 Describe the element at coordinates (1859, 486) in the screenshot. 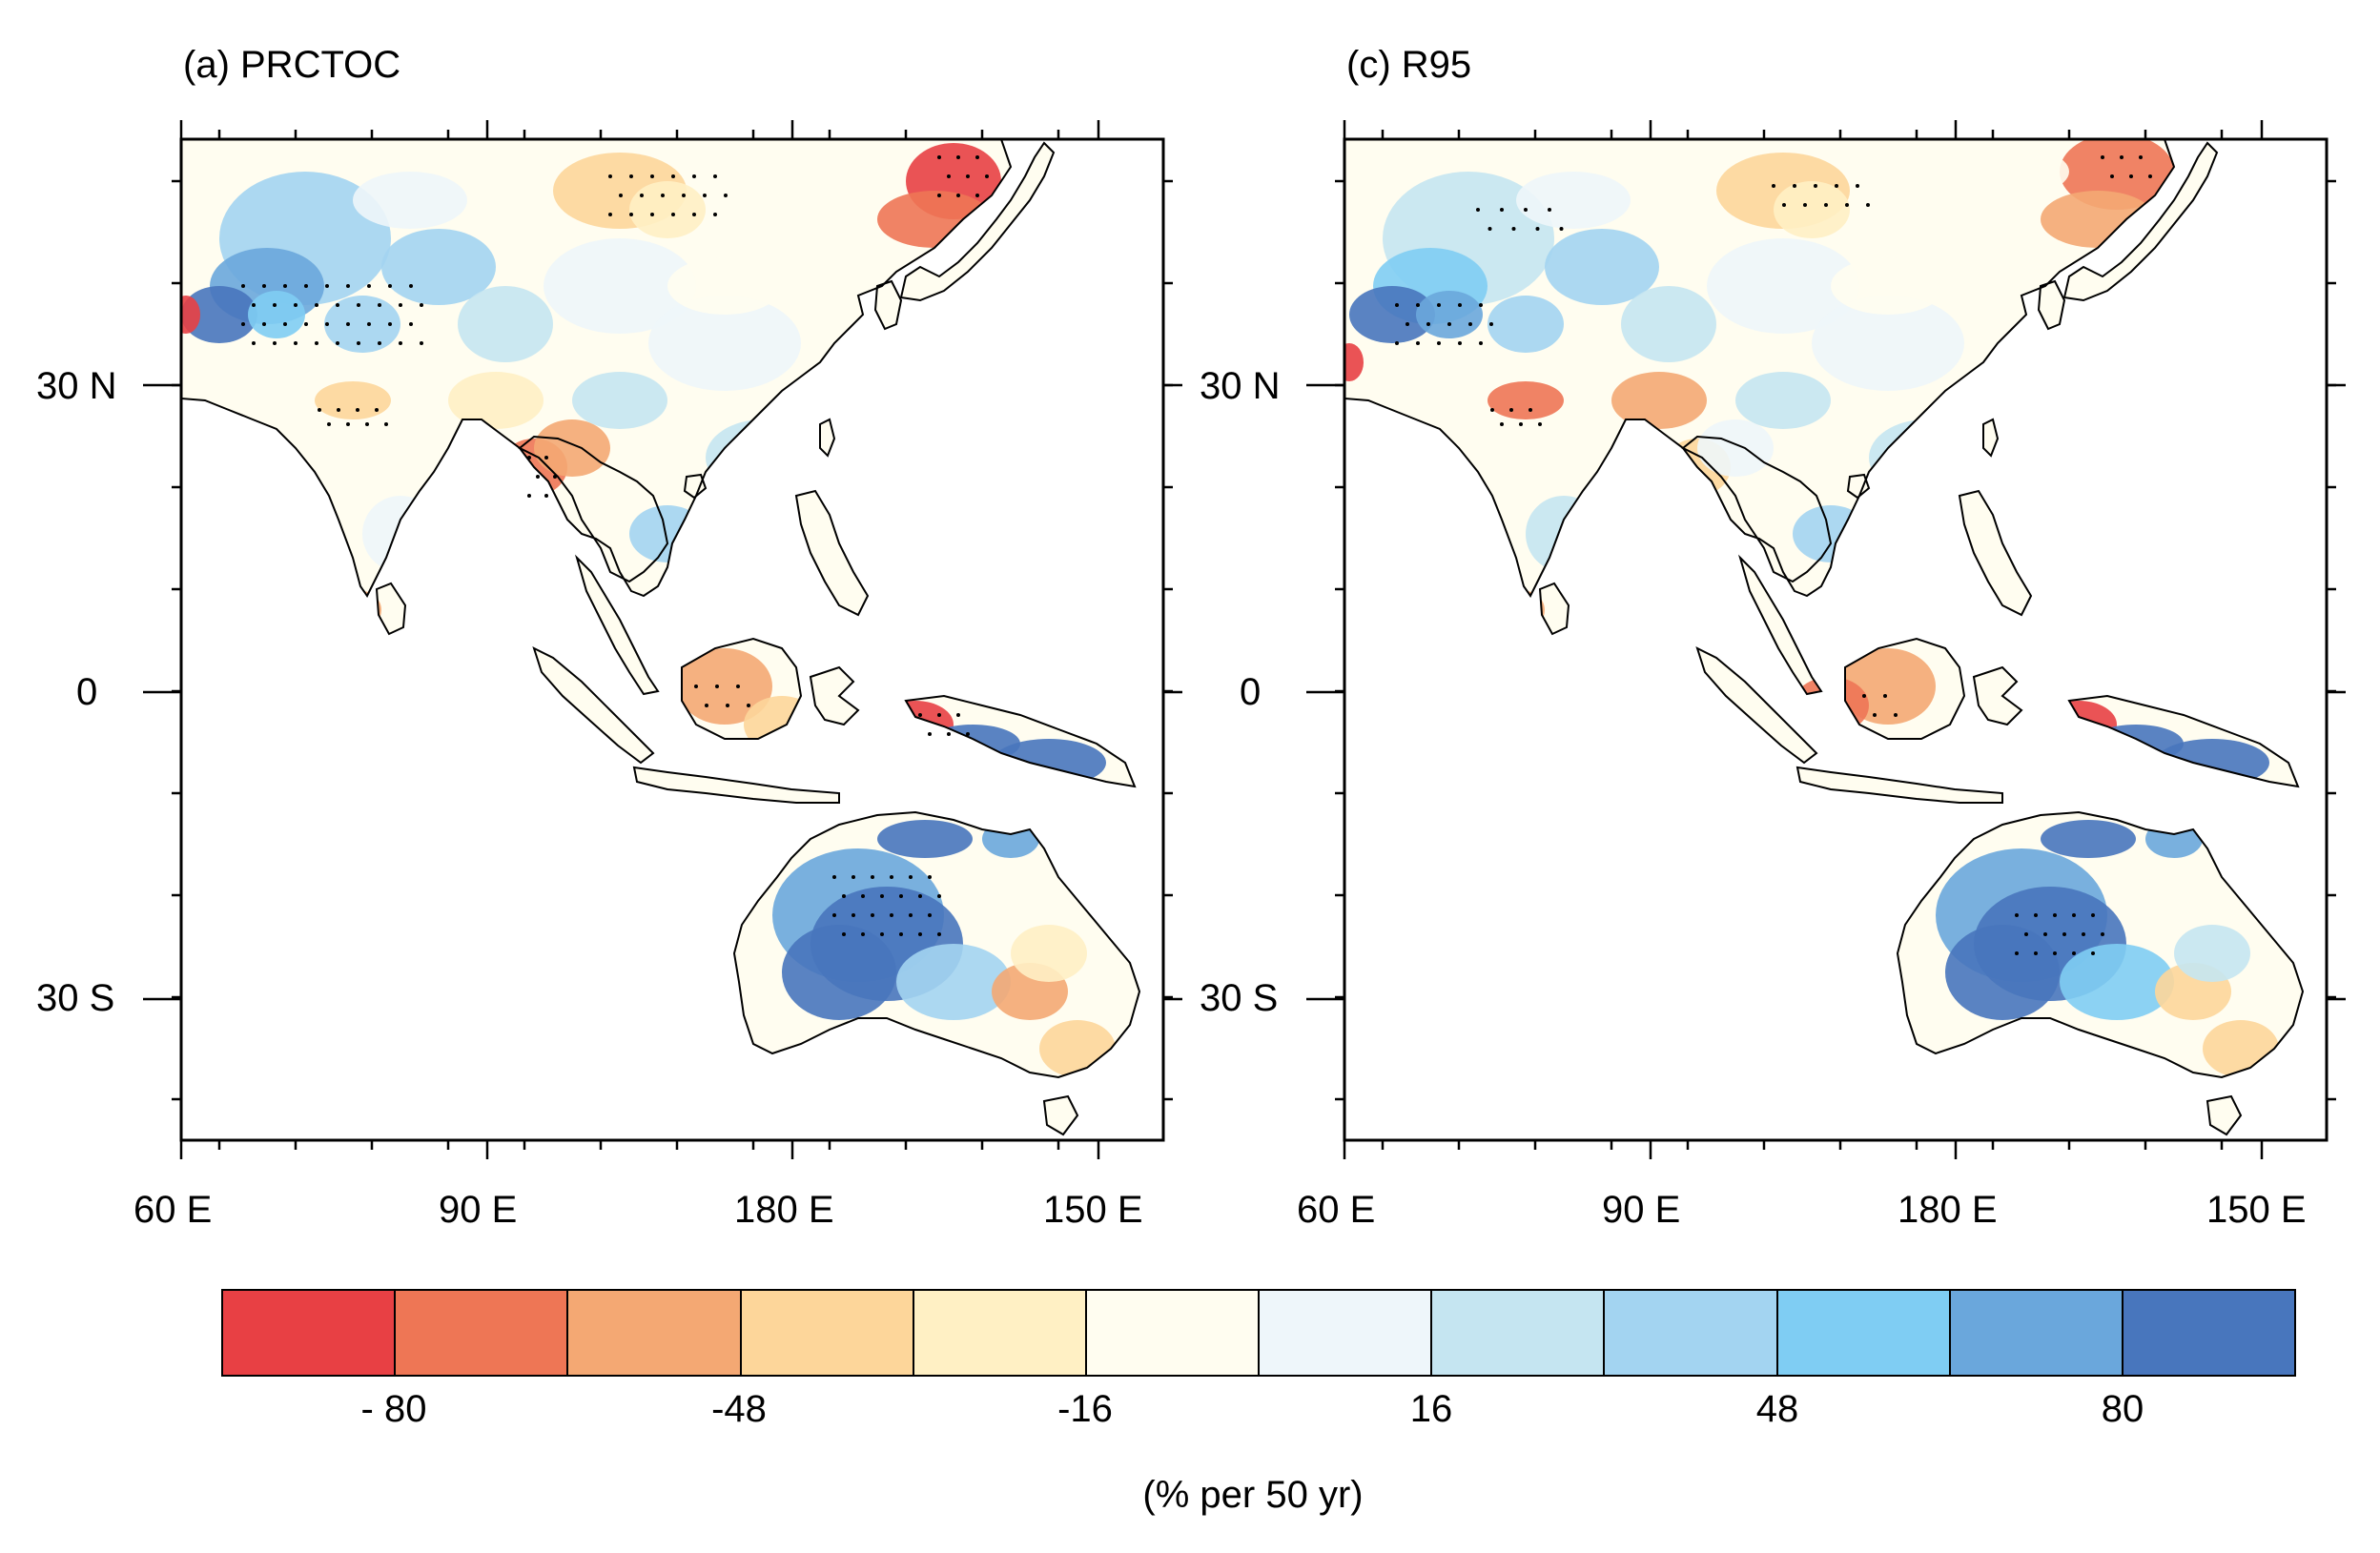

I see `coastline-hainan` at that location.